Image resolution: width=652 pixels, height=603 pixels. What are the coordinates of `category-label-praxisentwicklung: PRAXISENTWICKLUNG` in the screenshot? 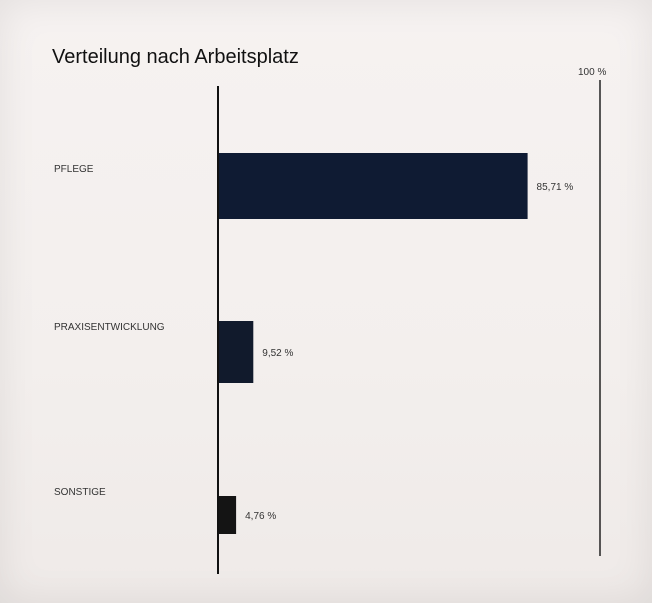 It's located at (109, 327).